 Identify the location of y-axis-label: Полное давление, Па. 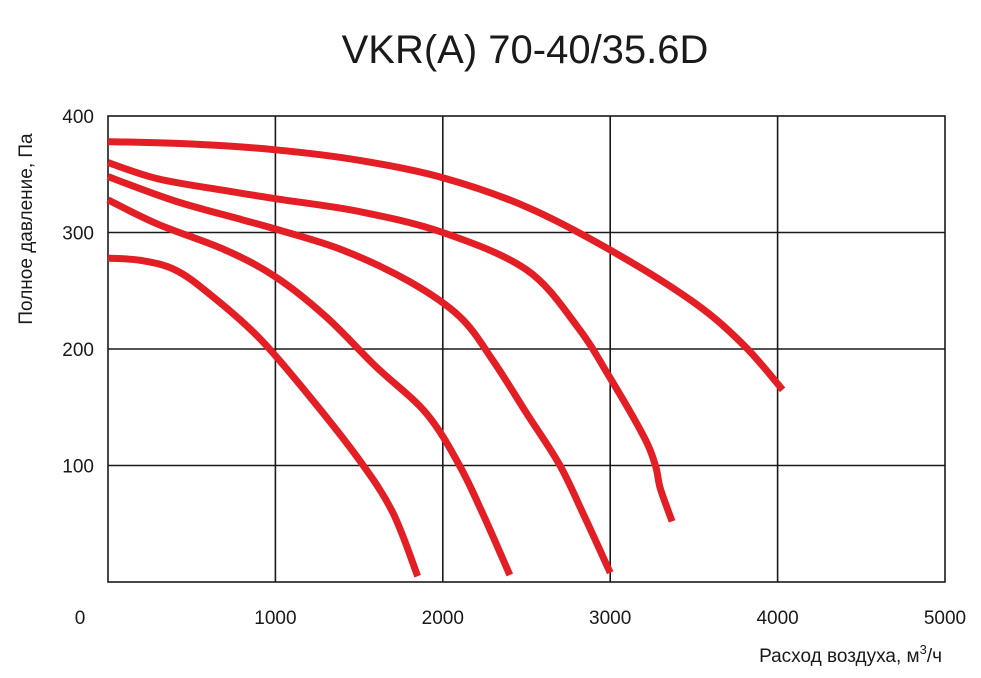
(26, 229).